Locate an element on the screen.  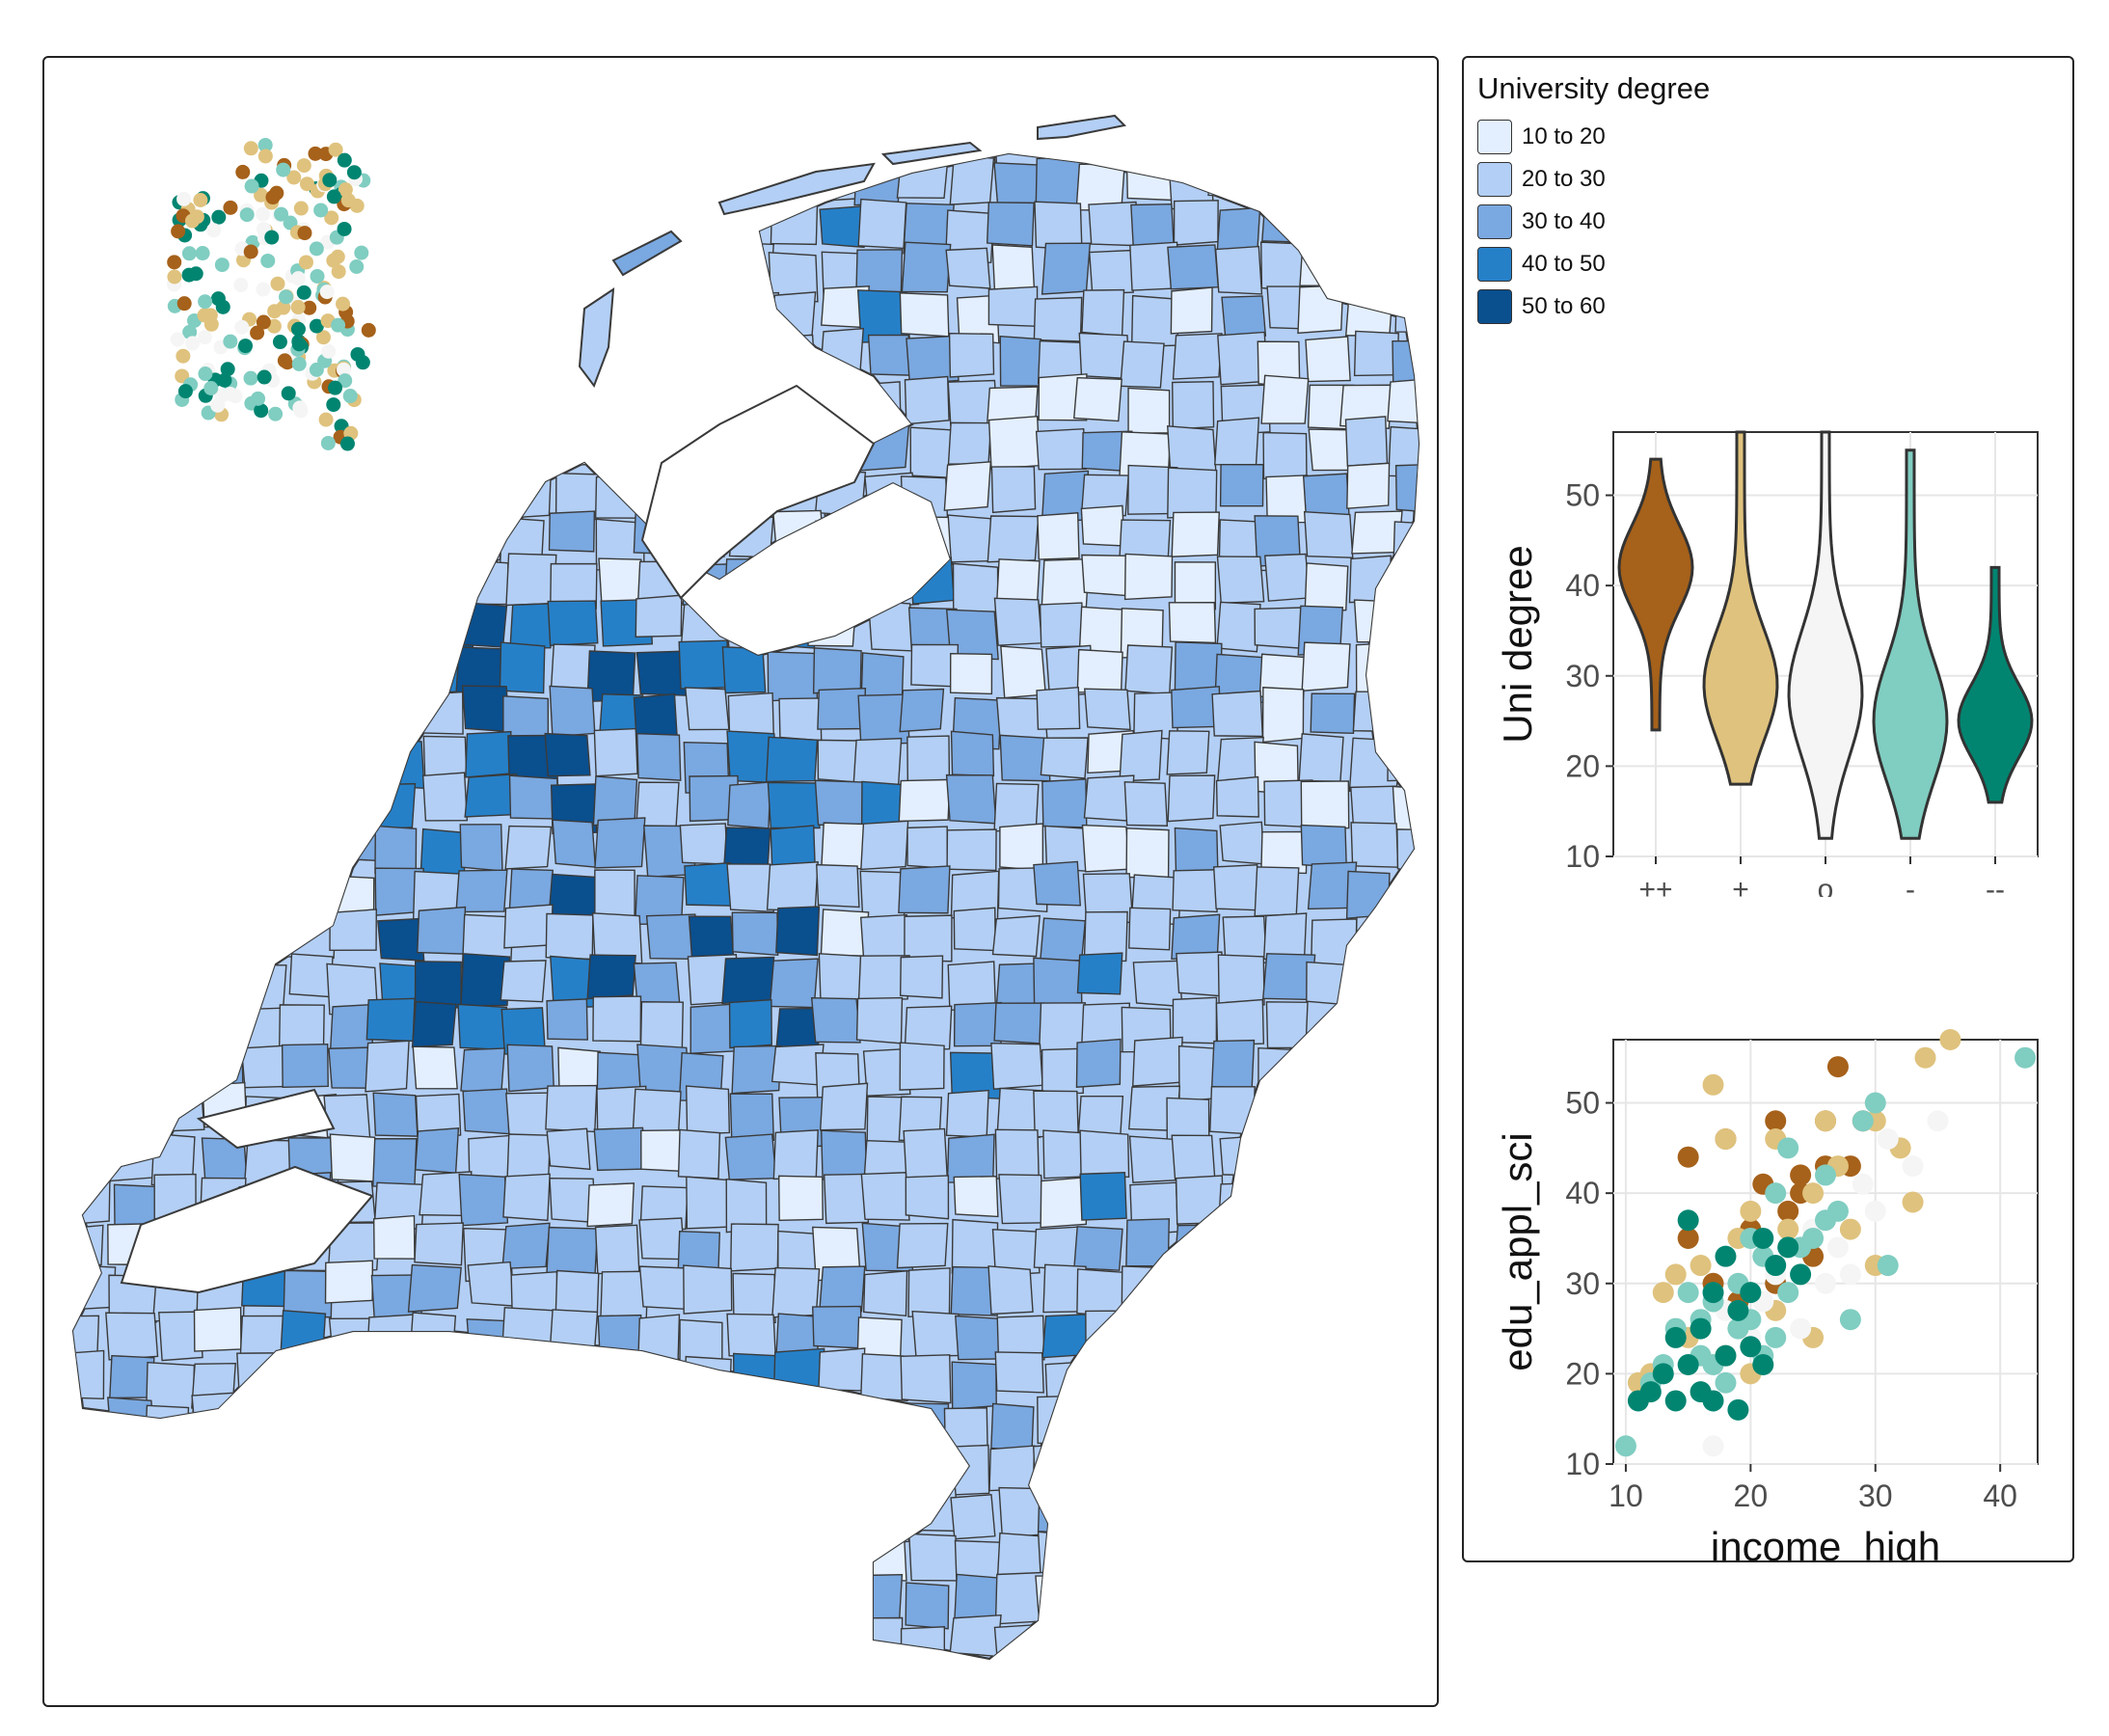
x-tick-label: ++ is located at coordinates (1655, 886).